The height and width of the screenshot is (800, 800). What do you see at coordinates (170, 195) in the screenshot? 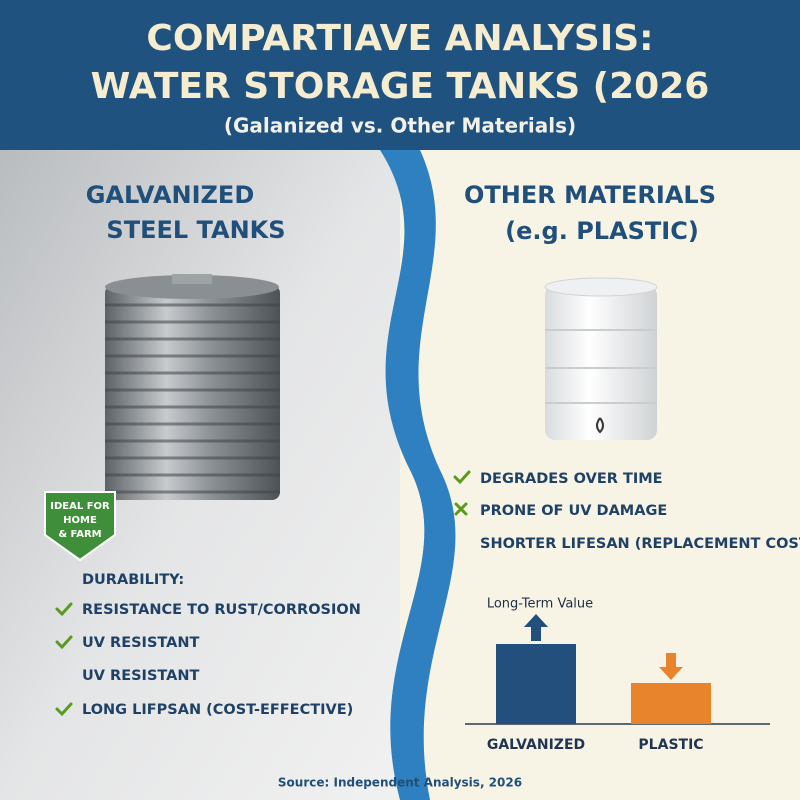
I see `heading: GALVANIZED` at bounding box center [170, 195].